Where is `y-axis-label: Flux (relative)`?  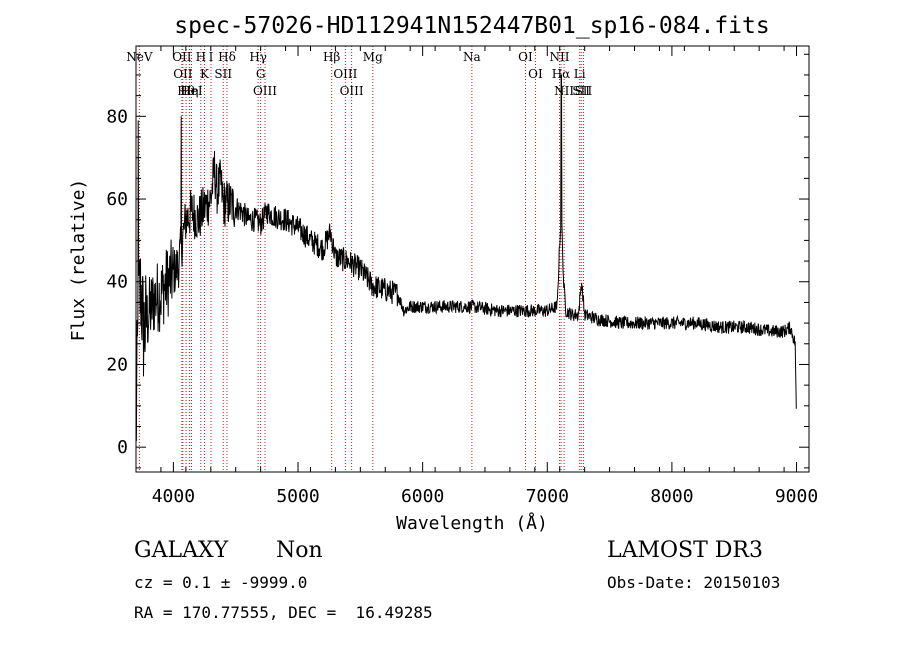
y-axis-label: Flux (relative) is located at coordinates (78, 260).